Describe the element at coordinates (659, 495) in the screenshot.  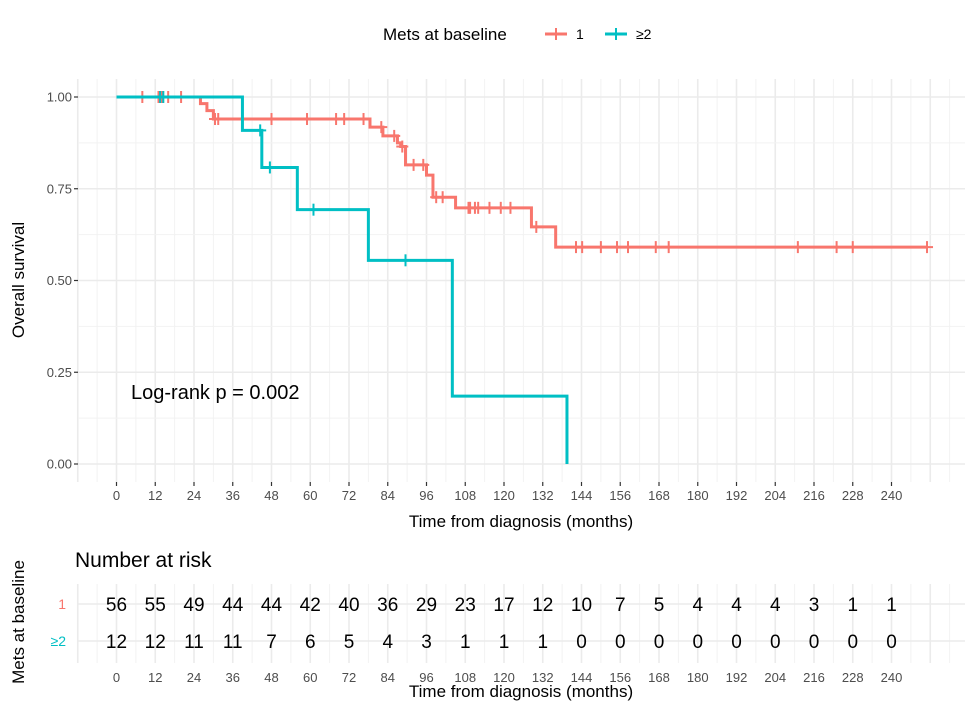
I see `x-tick-label: 168` at that location.